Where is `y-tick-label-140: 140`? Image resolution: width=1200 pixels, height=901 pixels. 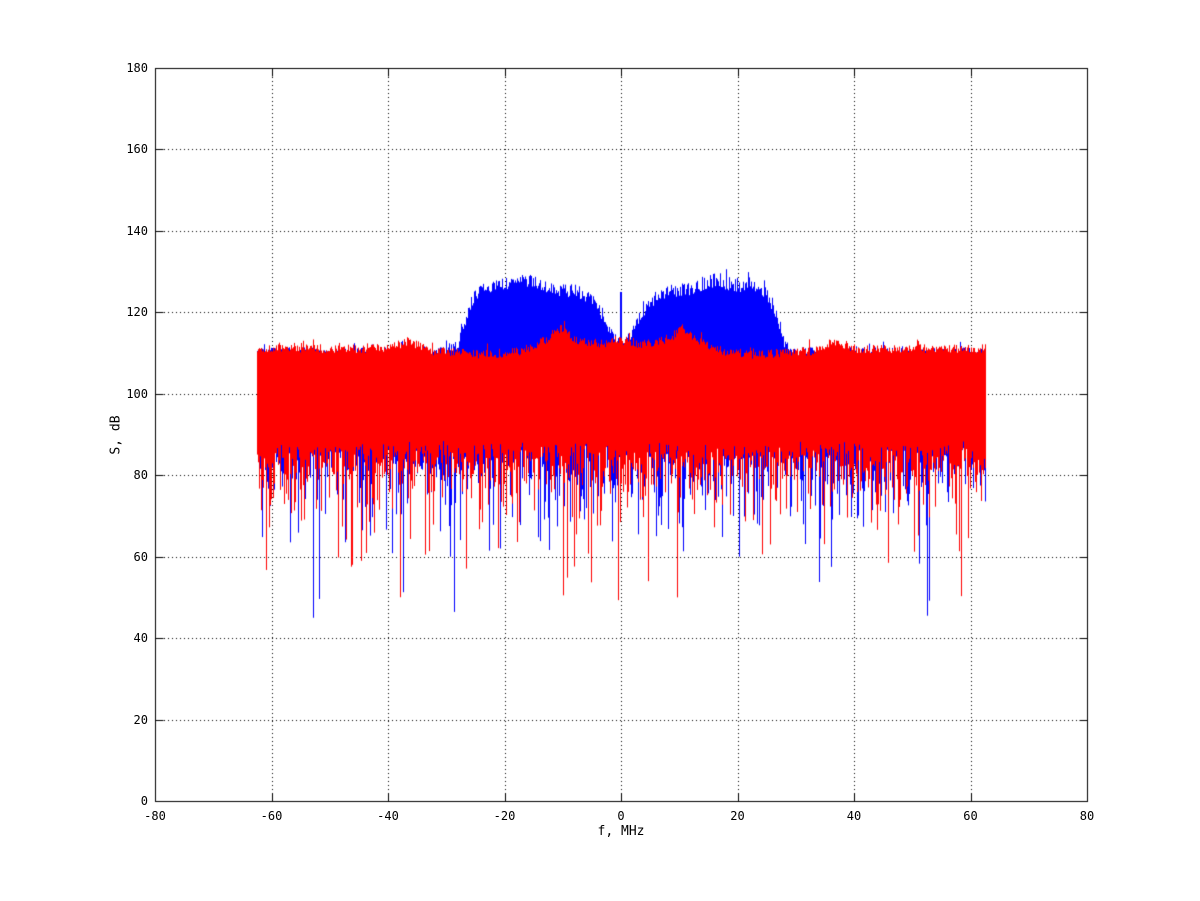 y-tick-label-140: 140 is located at coordinates (137, 230).